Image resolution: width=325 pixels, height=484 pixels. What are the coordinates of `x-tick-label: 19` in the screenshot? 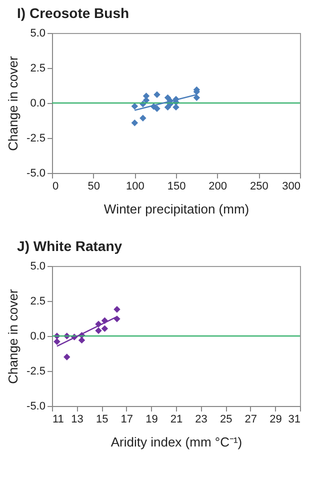 It's located at (152, 420).